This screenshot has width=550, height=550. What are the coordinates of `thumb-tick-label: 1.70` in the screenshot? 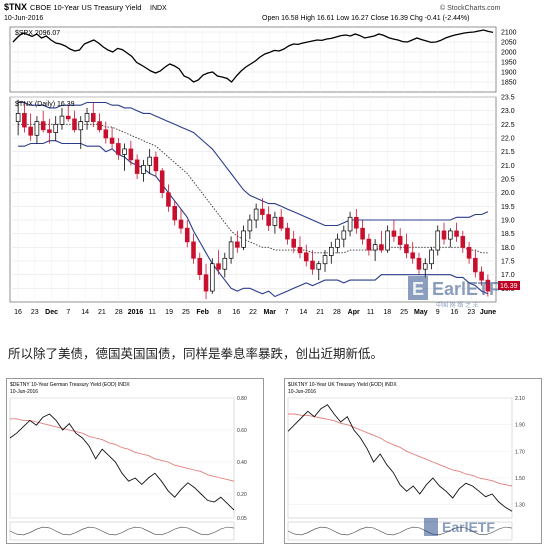 It's located at (520, 452).